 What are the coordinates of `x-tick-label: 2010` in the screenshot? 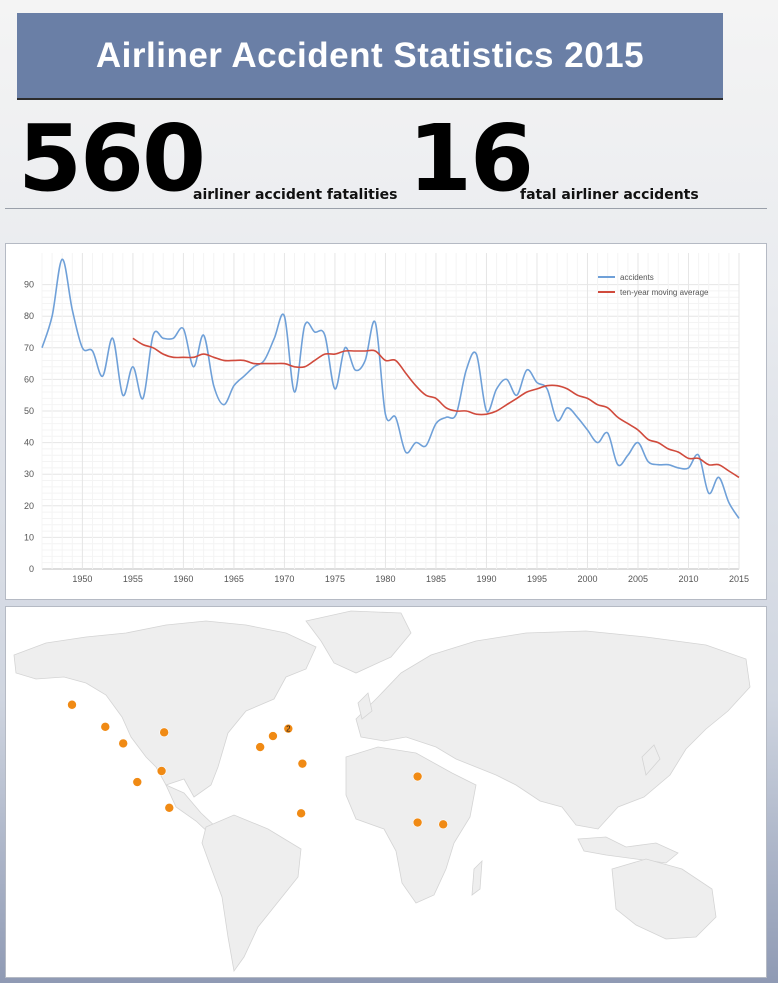 It's located at (688, 579).